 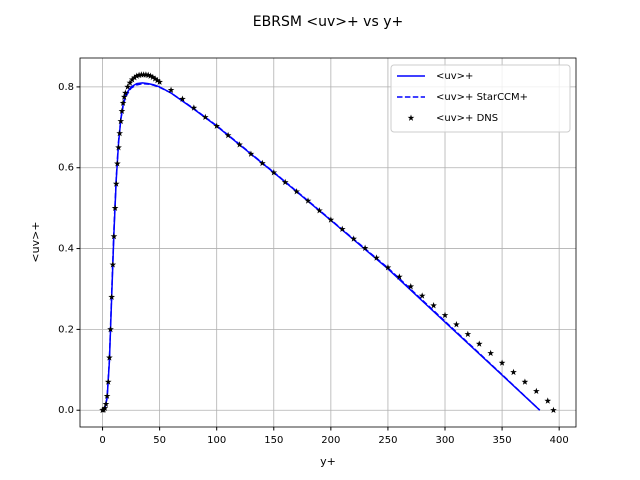 I want to click on x-tick-label: 350, so click(x=502, y=440).